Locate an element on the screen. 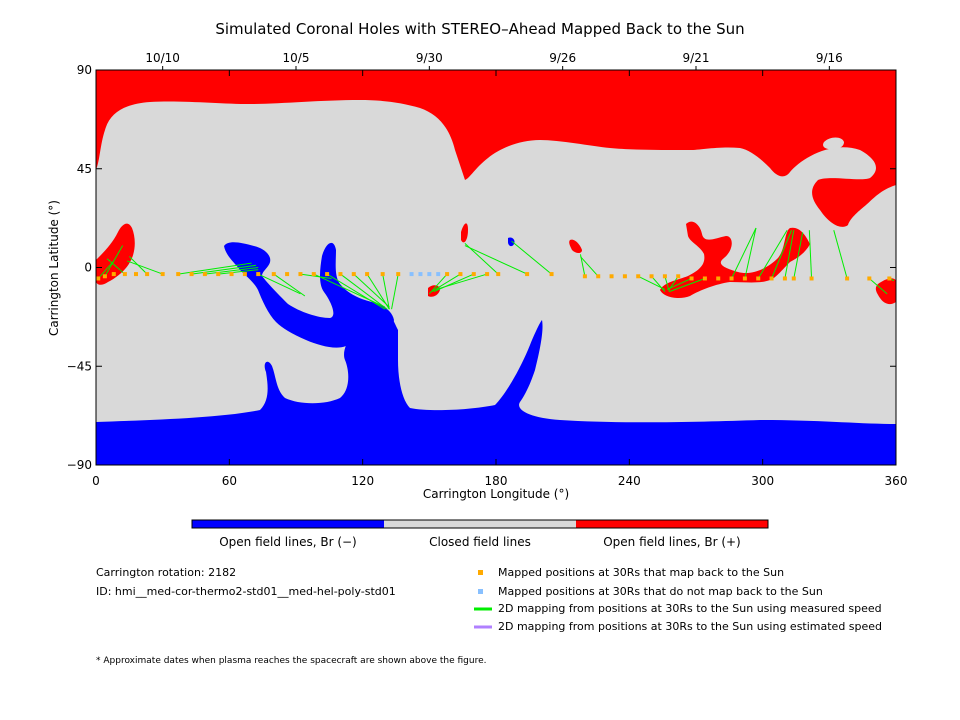 This screenshot has height=720, width=960. y-tick-label: 0 is located at coordinates (88, 268).